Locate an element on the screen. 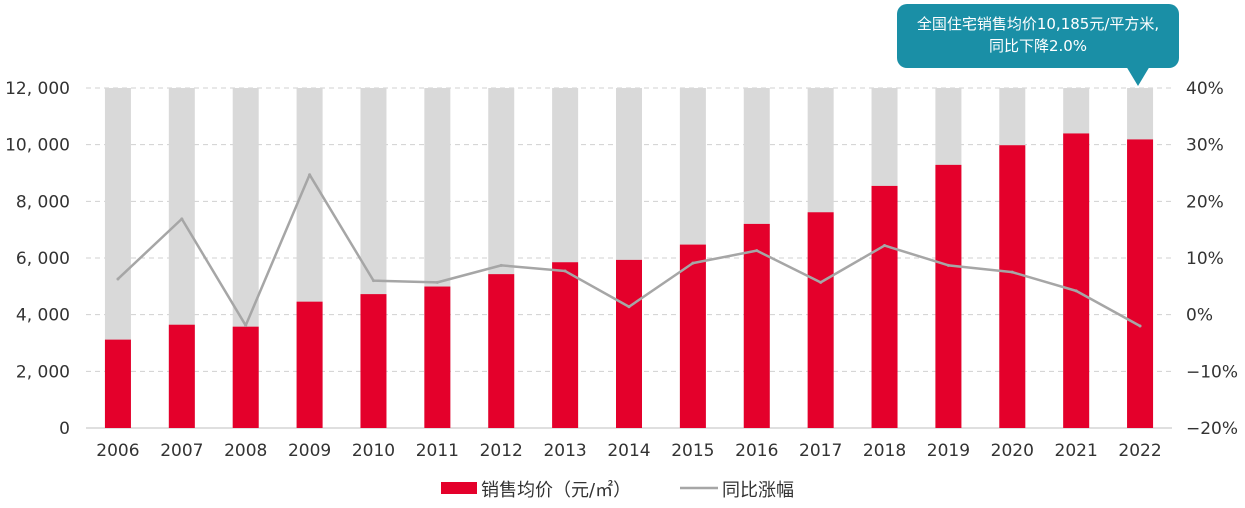 The image size is (1245, 508). left-tick-label: 0 is located at coordinates (64, 429).